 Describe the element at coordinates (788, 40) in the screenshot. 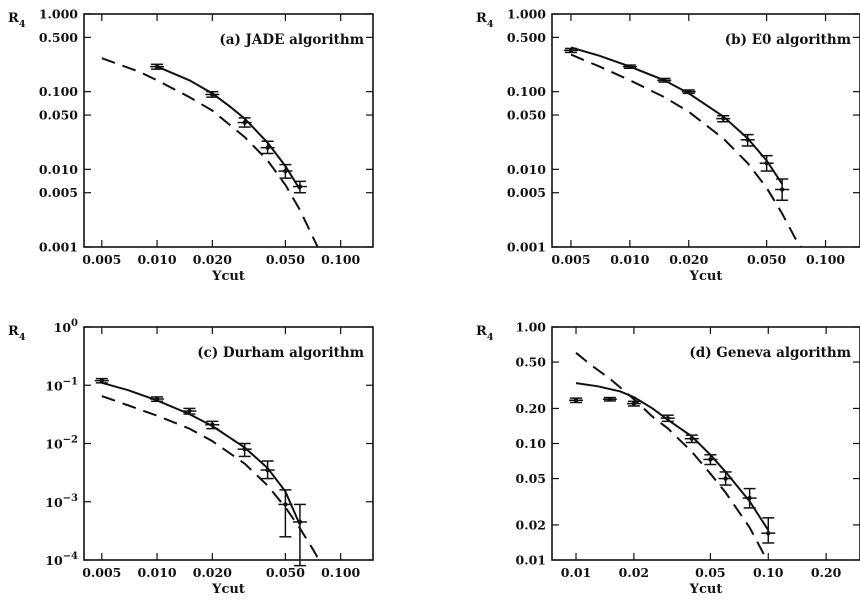

I see `panel-title: (b) E0 algorithm` at that location.